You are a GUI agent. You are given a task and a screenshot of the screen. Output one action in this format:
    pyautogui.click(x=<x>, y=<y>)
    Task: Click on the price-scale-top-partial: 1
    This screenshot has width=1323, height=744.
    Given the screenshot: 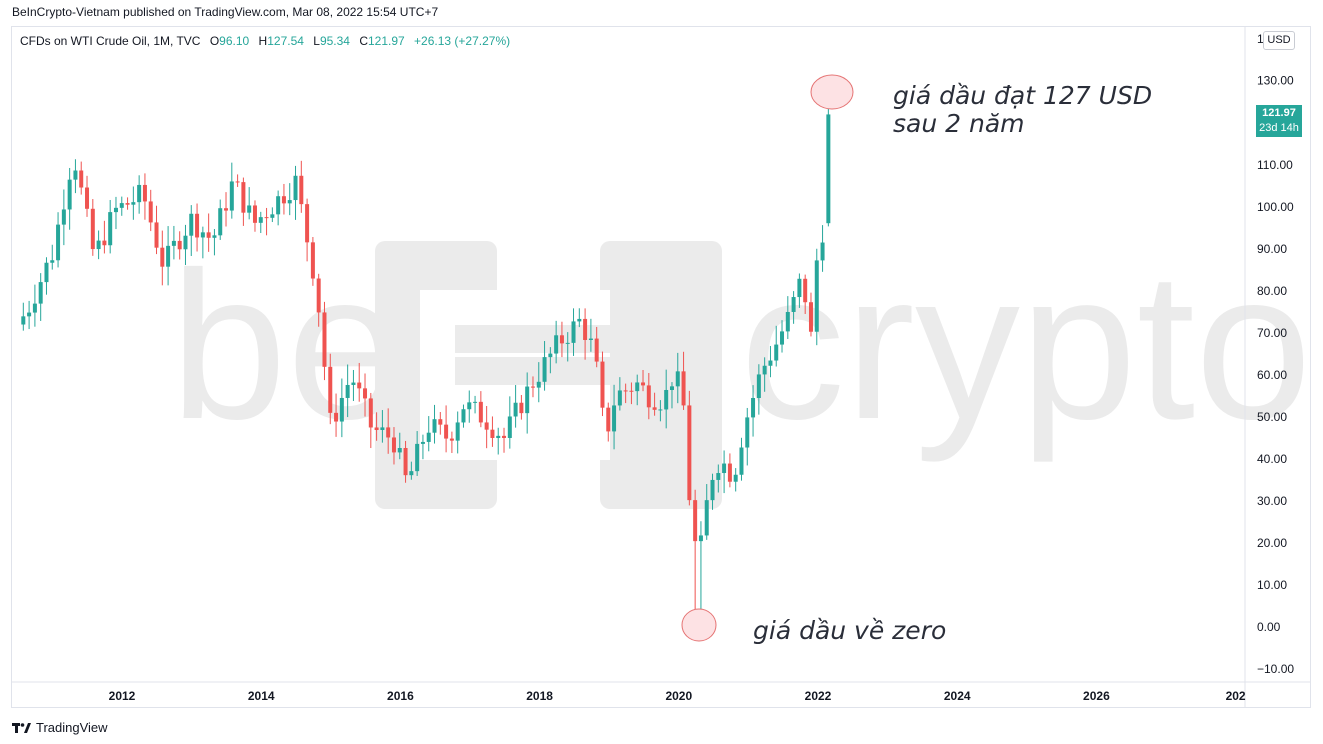 What is the action you would take?
    pyautogui.click(x=1260, y=39)
    